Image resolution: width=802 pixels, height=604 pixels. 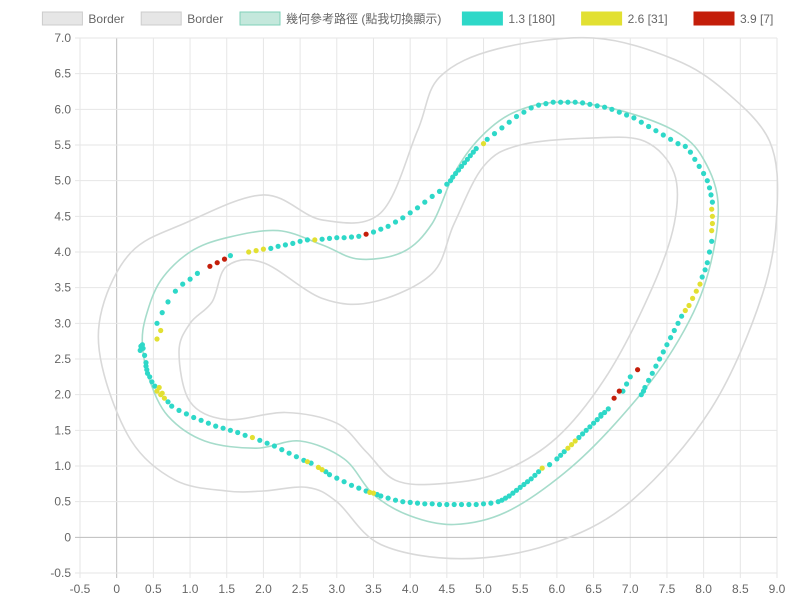 What do you see at coordinates (648, 19) in the screenshot?
I see `legend-label: 2.6 [31]` at bounding box center [648, 19].